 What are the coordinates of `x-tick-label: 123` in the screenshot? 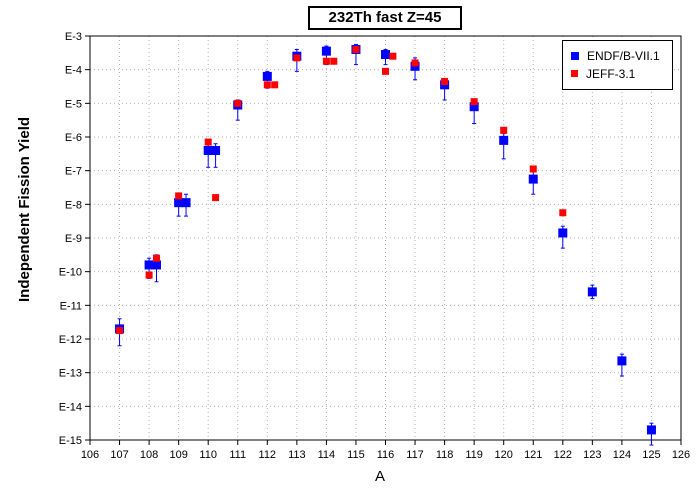 It's located at (592, 455).